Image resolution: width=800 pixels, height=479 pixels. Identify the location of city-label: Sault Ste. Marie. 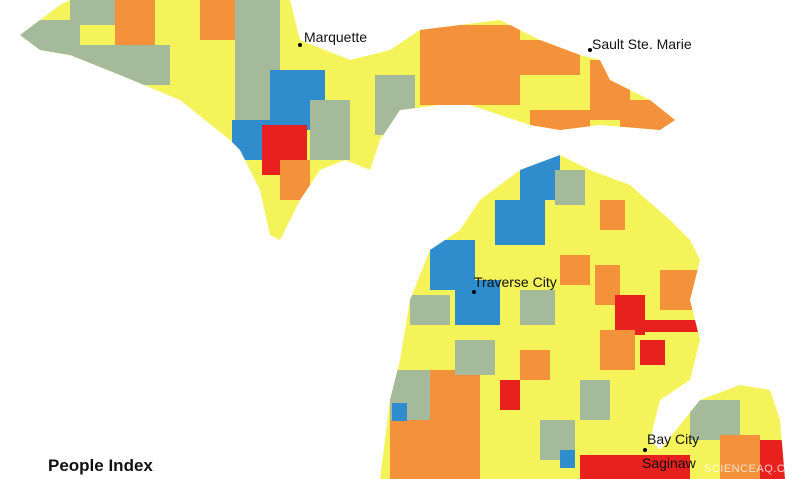
(642, 44).